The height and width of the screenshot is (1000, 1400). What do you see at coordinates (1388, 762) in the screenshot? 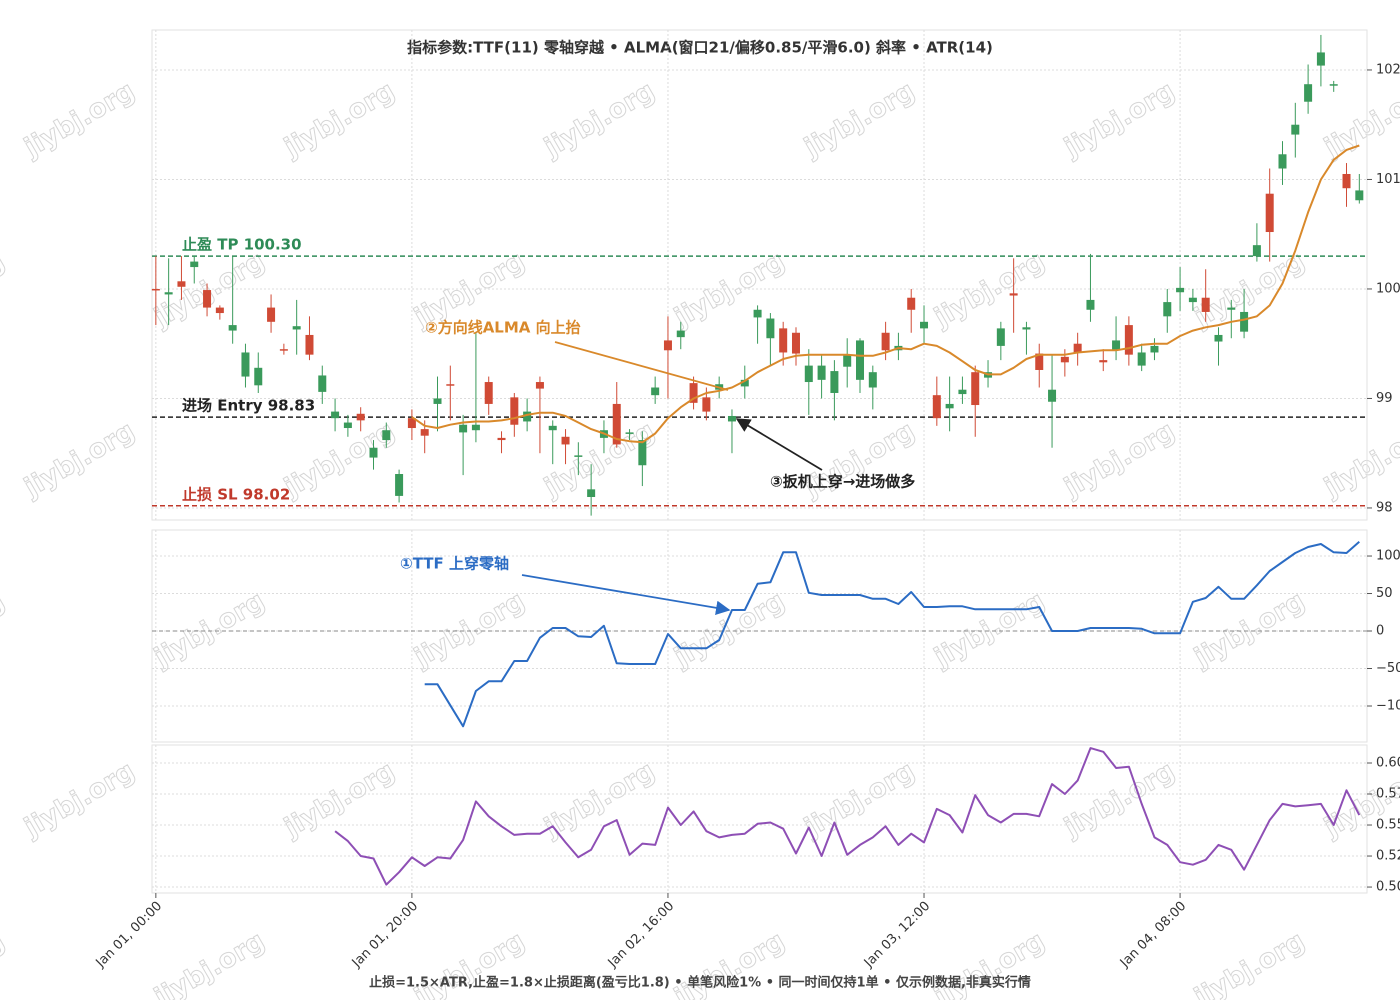
I see `y-tick-label: 0.600` at bounding box center [1388, 762].